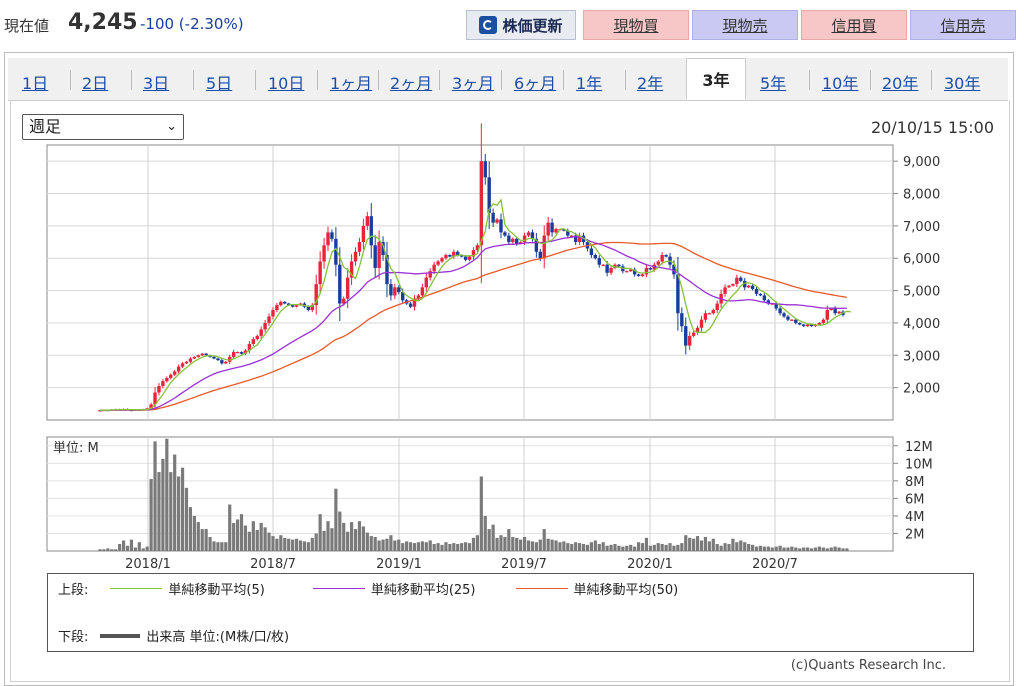 This screenshot has height=686, width=1024. Describe the element at coordinates (900, 83) in the screenshot. I see `tab-14: 20年` at that location.